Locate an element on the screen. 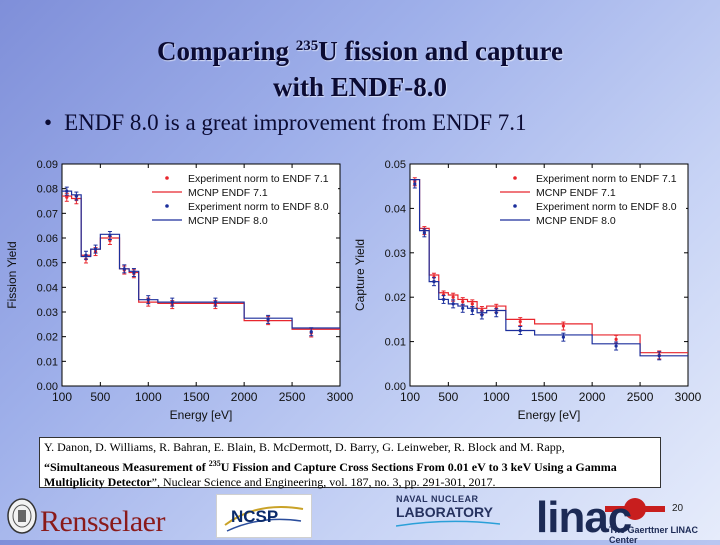 This screenshot has height=545, width=720. naval-nuclear-lab-logo: NAVAL NUCLEAR LABORATORY is located at coordinates (448, 510).